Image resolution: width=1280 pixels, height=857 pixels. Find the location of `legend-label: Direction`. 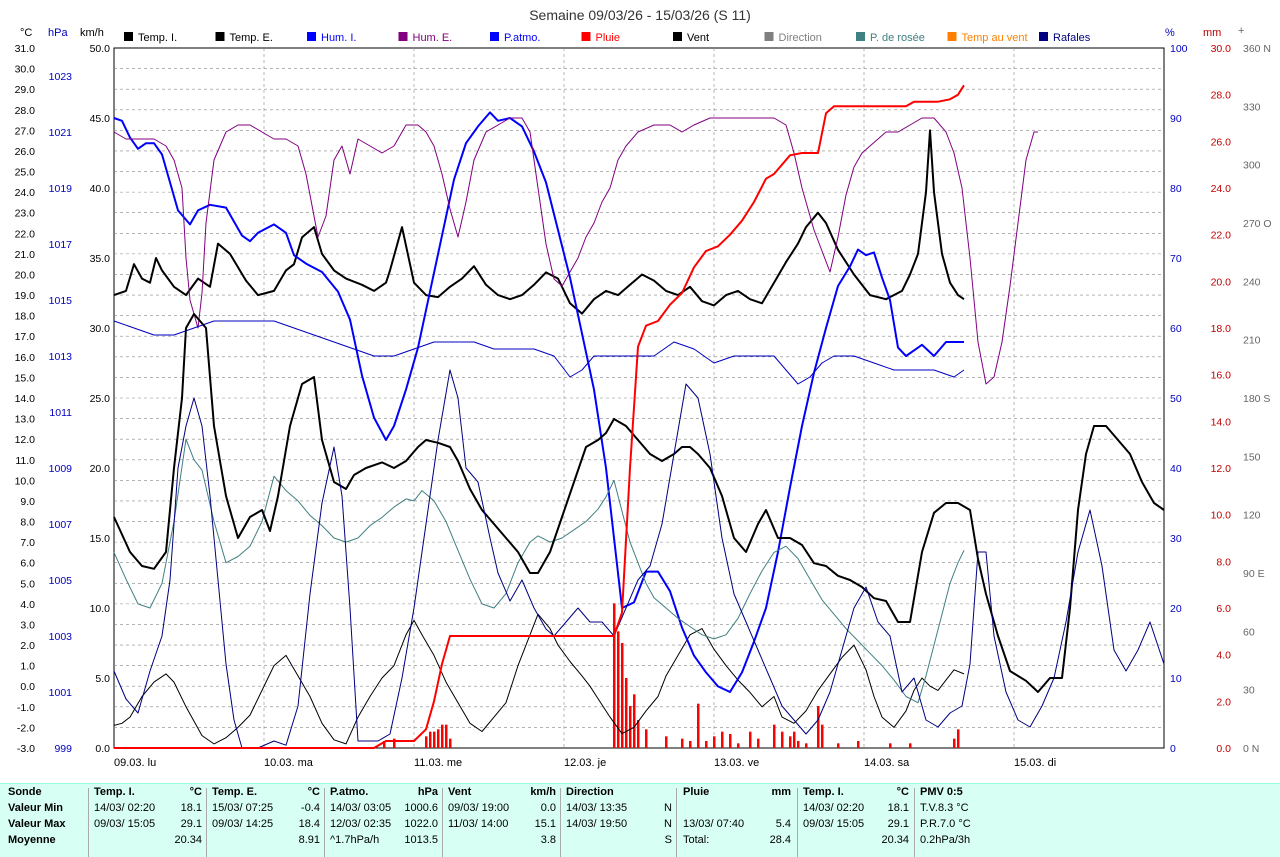

legend-label: Direction is located at coordinates (800, 38).